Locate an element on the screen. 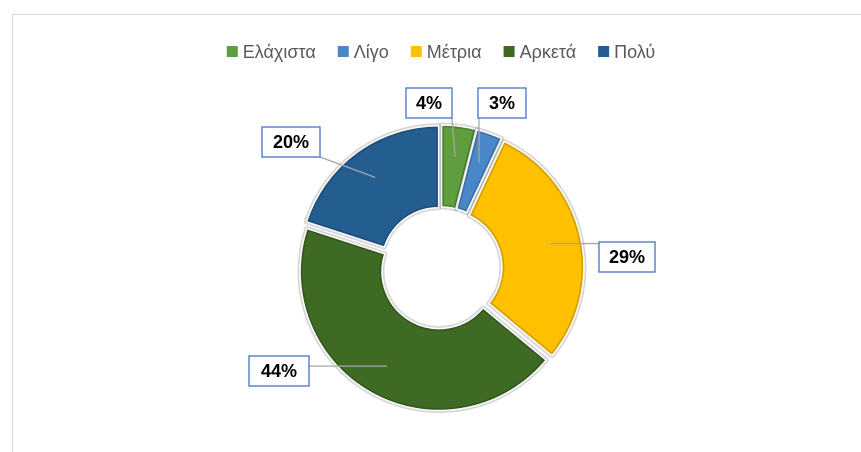 The height and width of the screenshot is (452, 861). legend: Ελάχιστα Λίγο Μέτρια Αρκετά Πολύ is located at coordinates (440, 52).